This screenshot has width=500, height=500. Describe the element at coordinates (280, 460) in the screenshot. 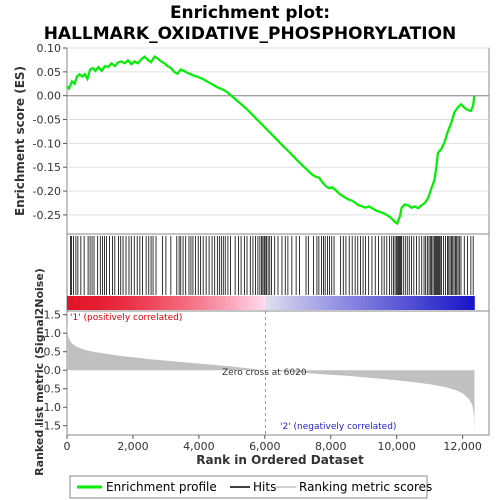

I see `x-axis-title: Rank in Ordered Dataset` at that location.